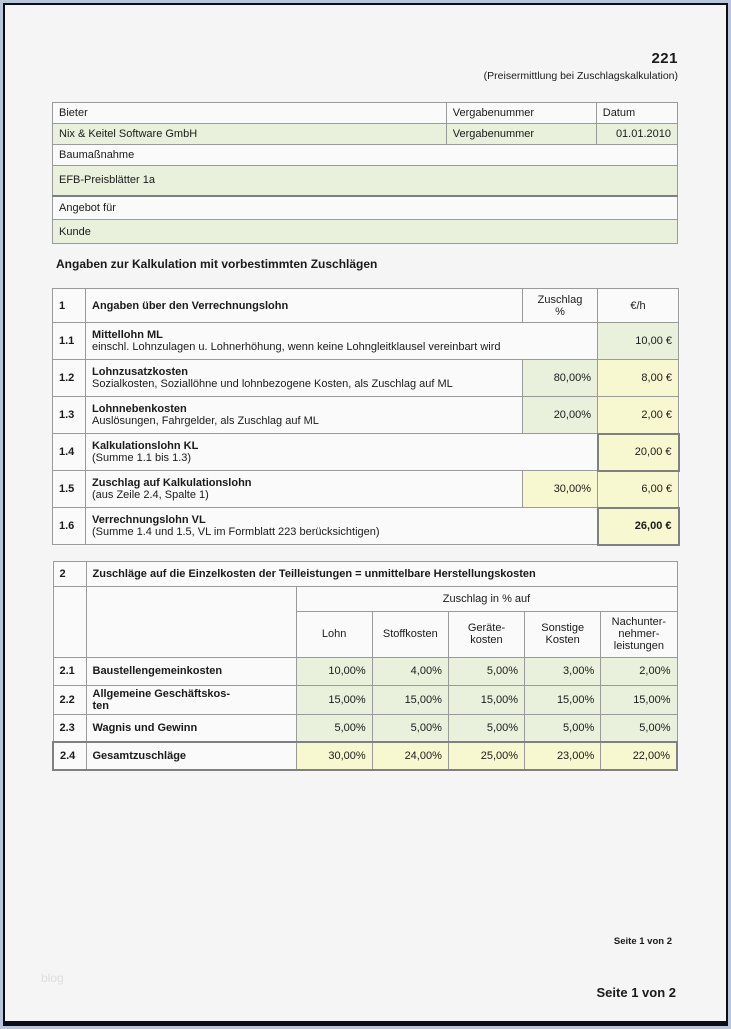 Image resolution: width=731 pixels, height=1029 pixels. Describe the element at coordinates (334, 756) in the screenshot. I see `gesamtzuschlaege-lohn-value: 30,00%` at that location.